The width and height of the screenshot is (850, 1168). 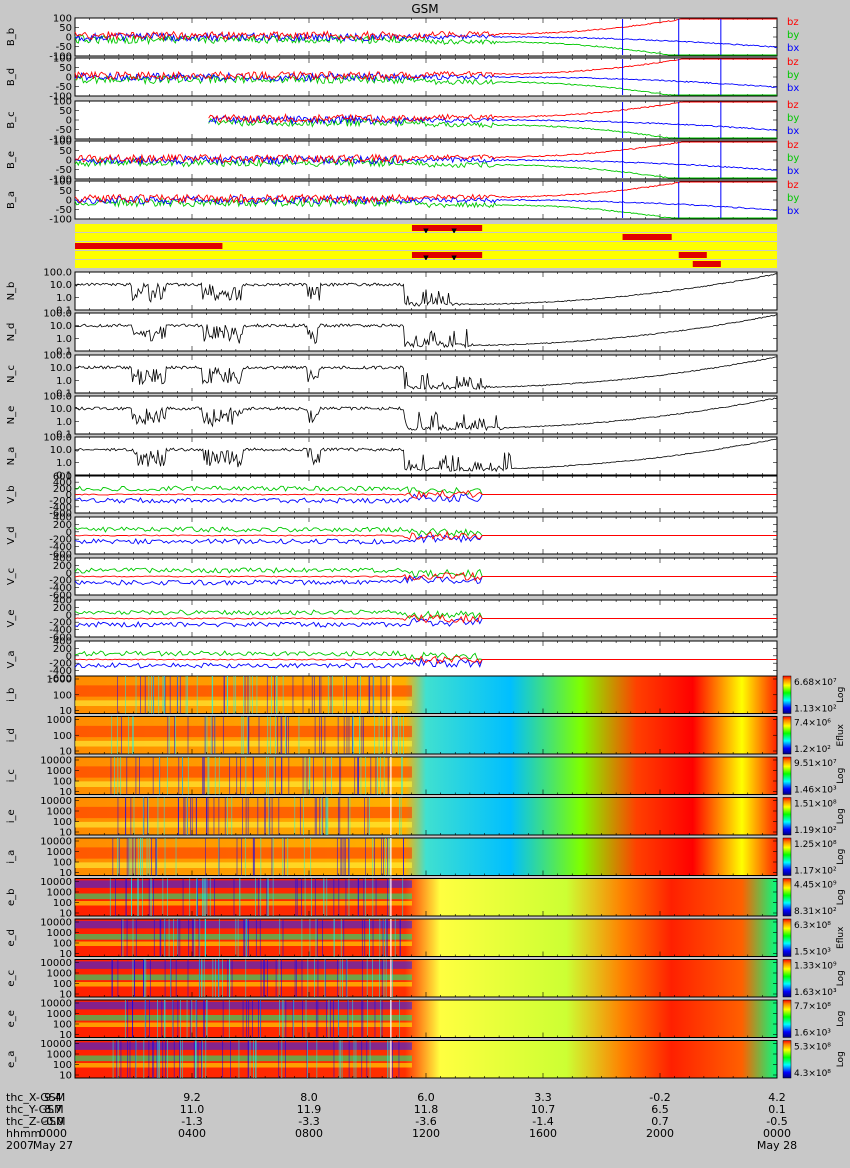 What do you see at coordinates (192, 1097) in the screenshot?
I see `time-axis-X-1: 9.2` at bounding box center [192, 1097].